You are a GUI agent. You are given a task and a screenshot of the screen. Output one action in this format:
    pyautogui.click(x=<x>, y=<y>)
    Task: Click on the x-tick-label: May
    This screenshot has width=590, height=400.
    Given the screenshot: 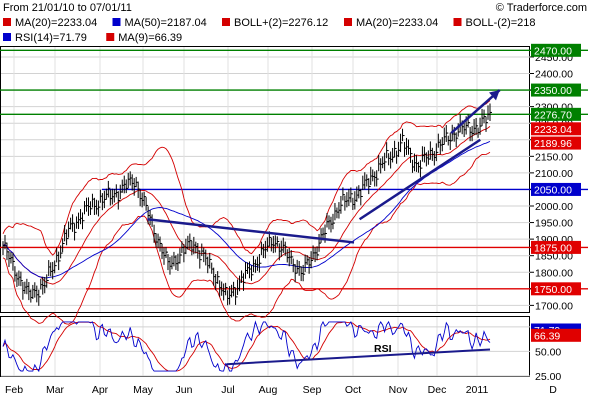 What is the action you would take?
    pyautogui.click(x=143, y=390)
    